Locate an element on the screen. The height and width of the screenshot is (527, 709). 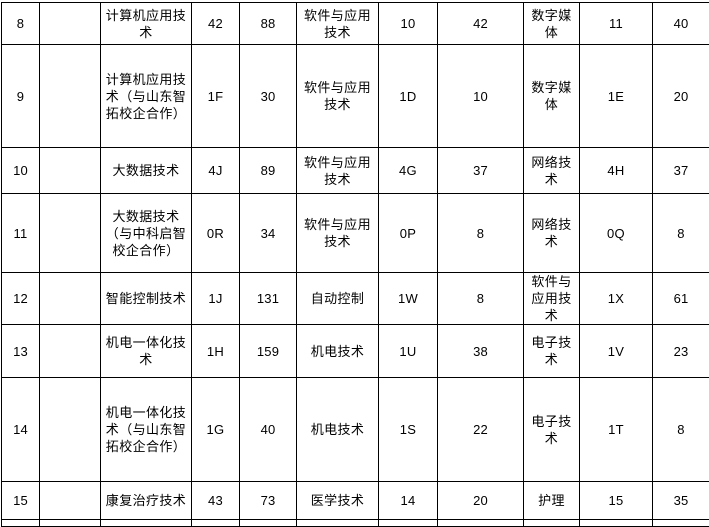
cell-major-code is located at coordinates (216, 523).